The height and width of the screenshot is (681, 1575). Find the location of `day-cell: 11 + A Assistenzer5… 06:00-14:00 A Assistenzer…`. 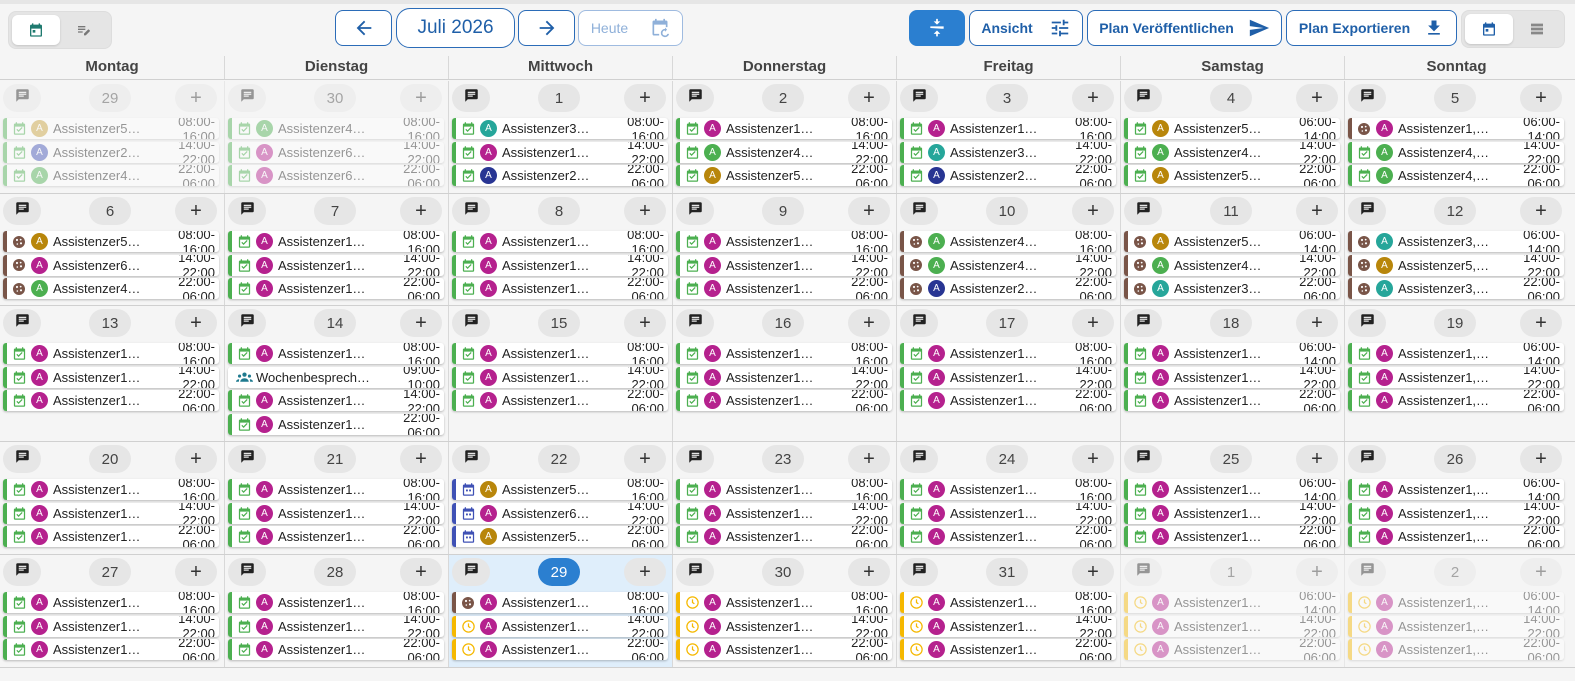

day-cell: 11 + A Assistenzer5… 06:00-14:00 A Assistenzer… is located at coordinates (1232, 249).